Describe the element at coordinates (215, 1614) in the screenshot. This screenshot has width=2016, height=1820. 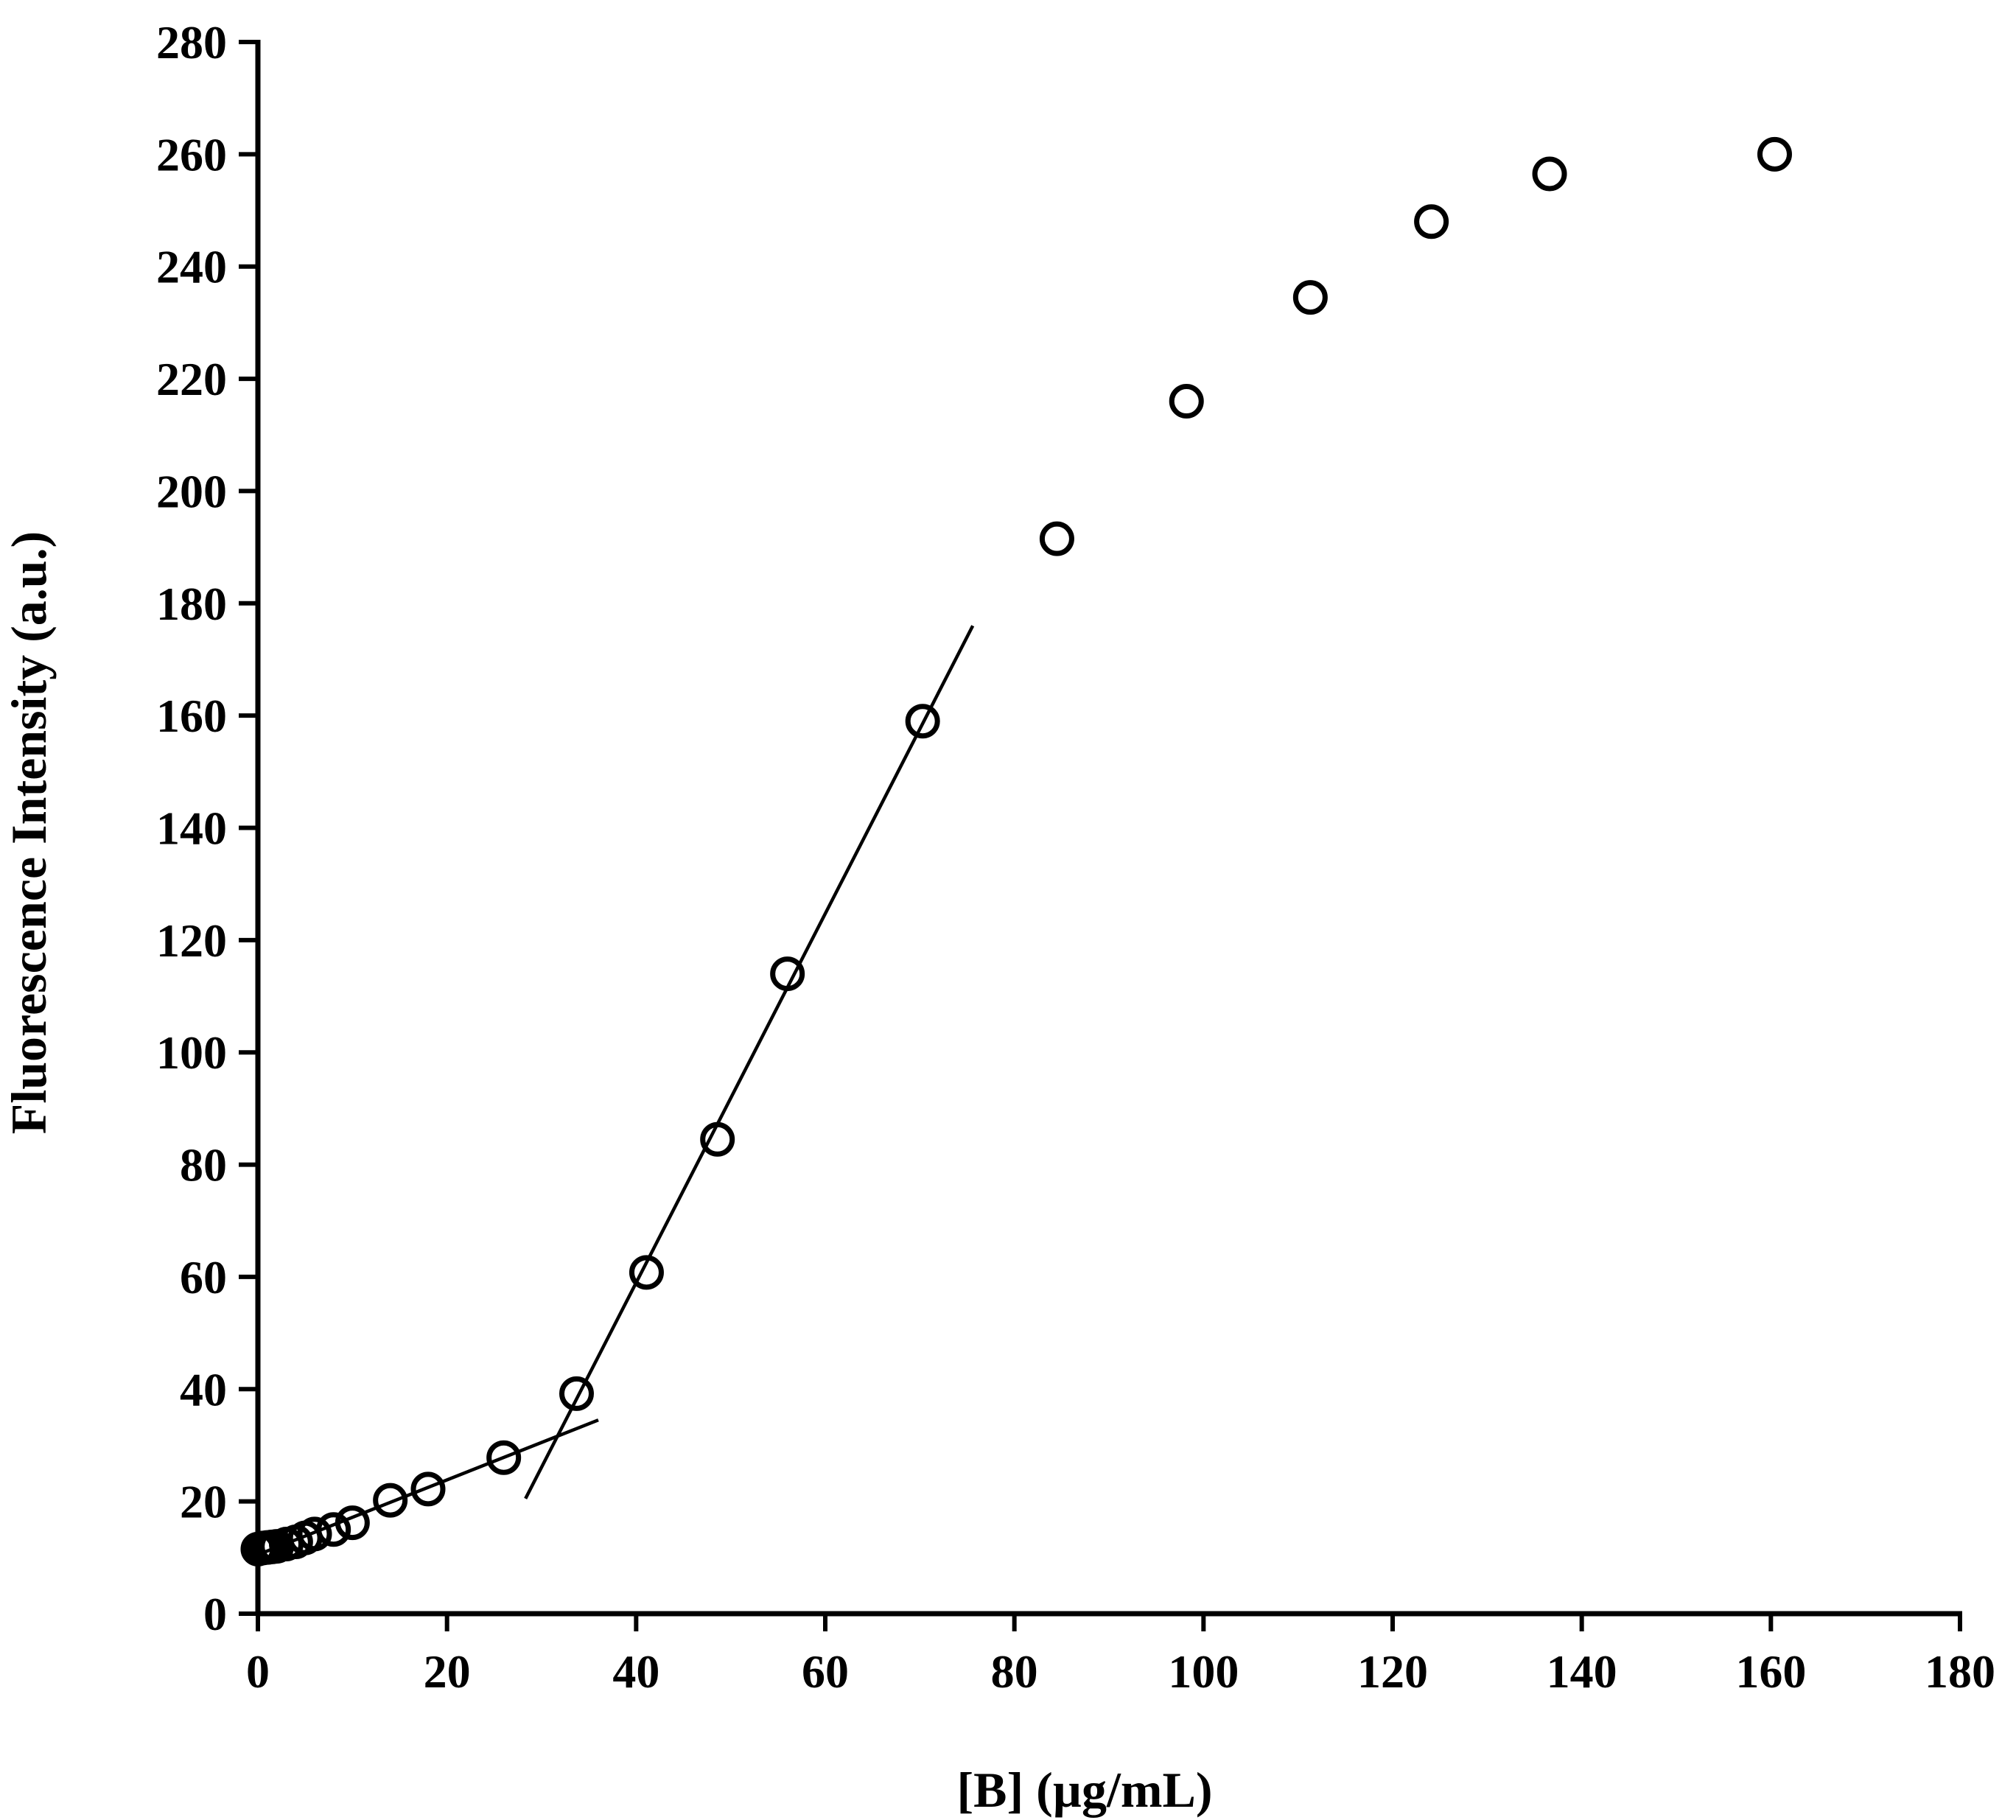
I see `y-tick-label: 0` at that location.